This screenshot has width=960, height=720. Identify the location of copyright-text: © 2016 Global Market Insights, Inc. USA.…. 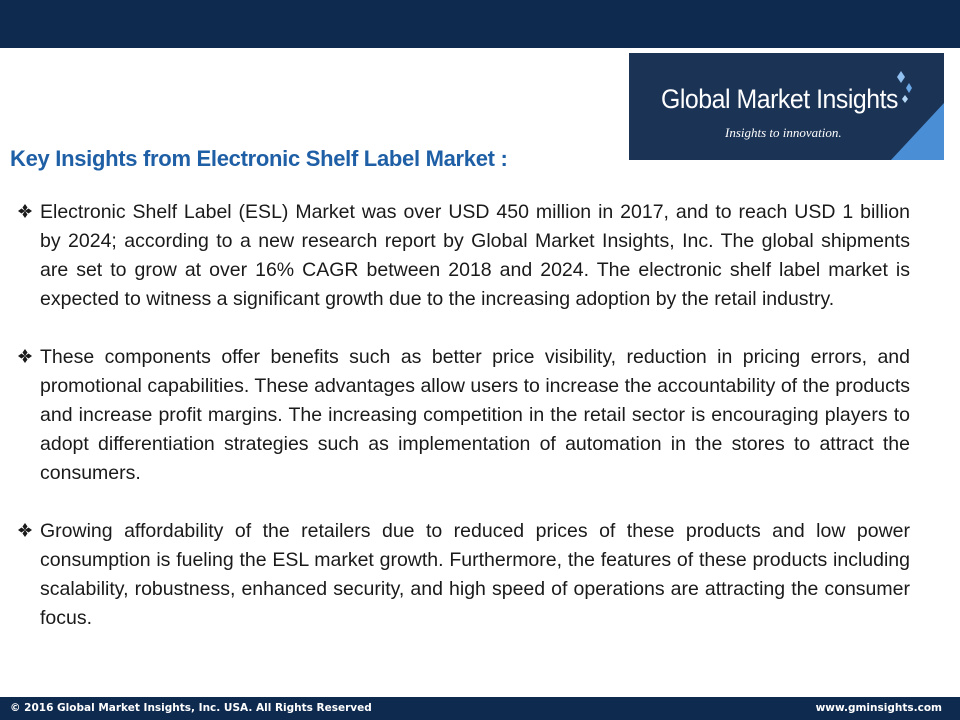
(191, 708).